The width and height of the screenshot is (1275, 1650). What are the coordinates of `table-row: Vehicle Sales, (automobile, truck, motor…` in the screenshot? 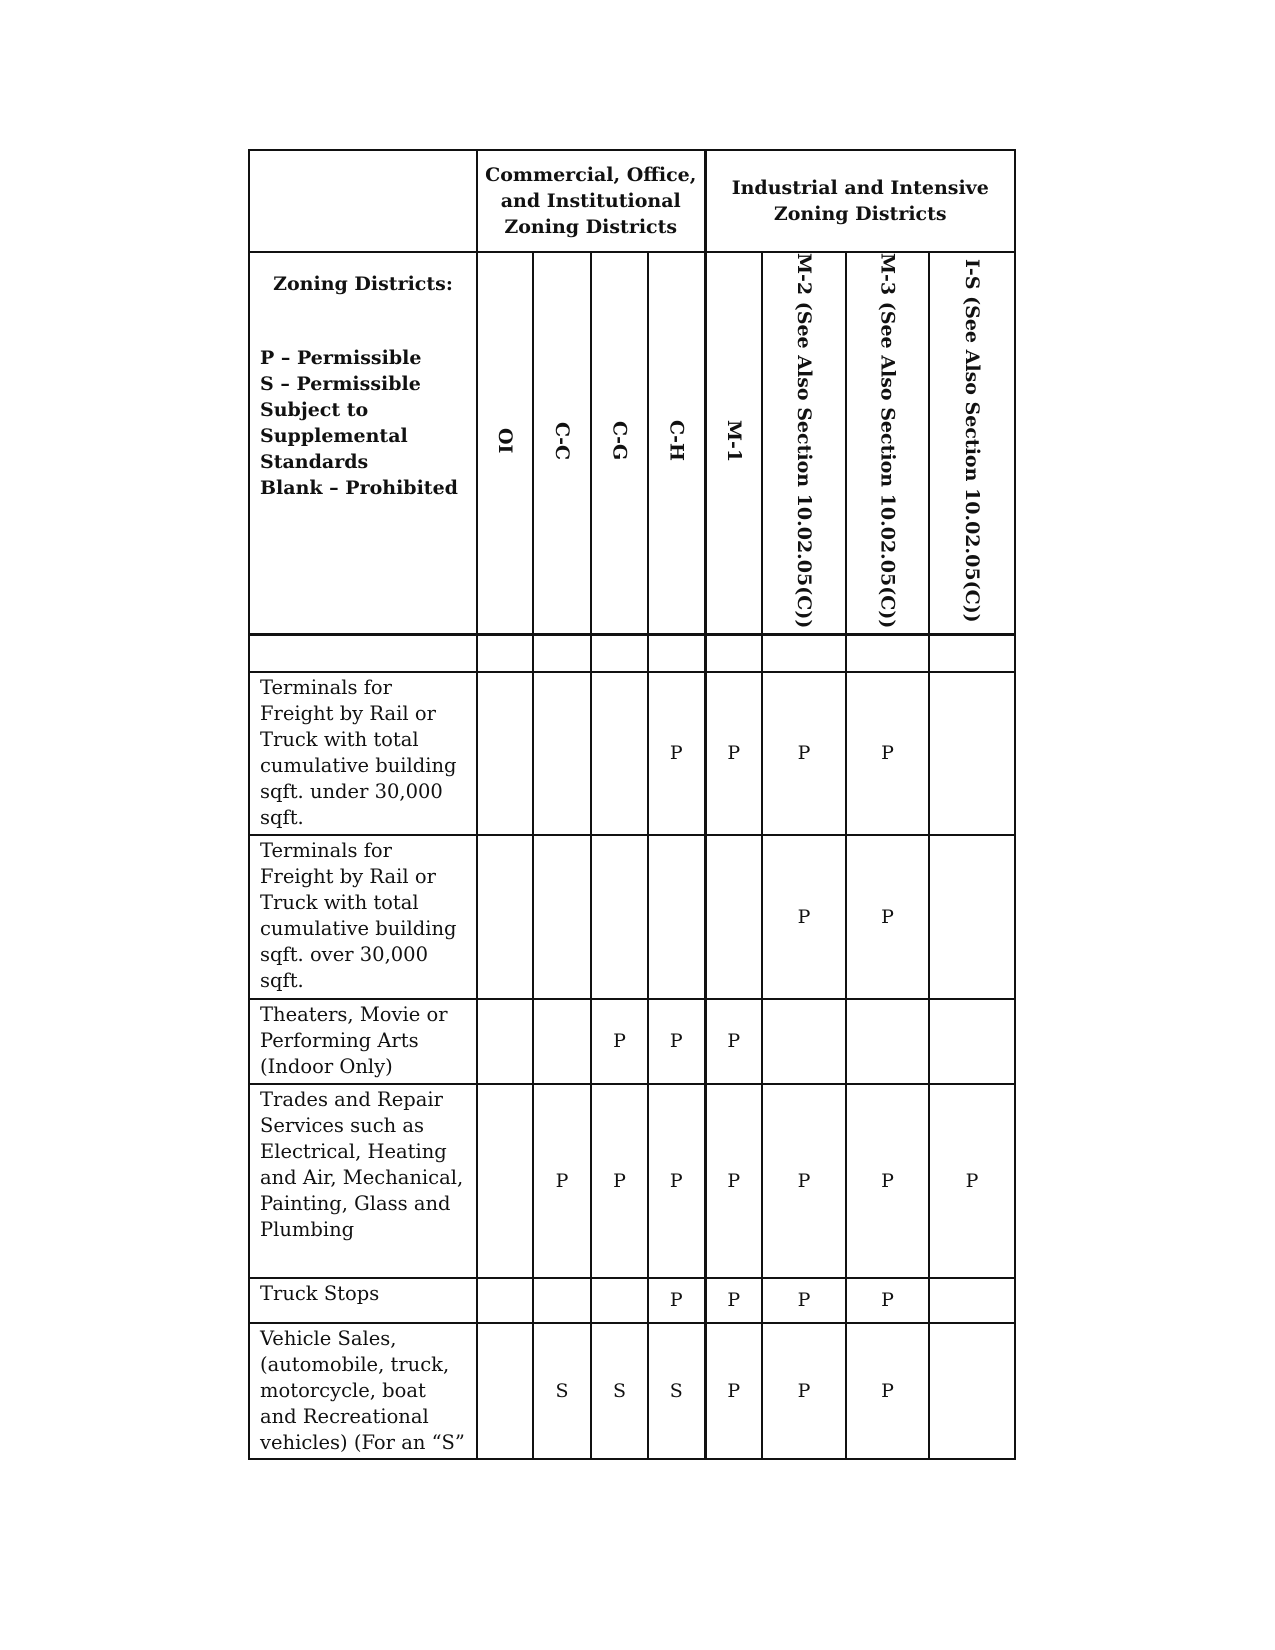 It's located at (632, 1390).